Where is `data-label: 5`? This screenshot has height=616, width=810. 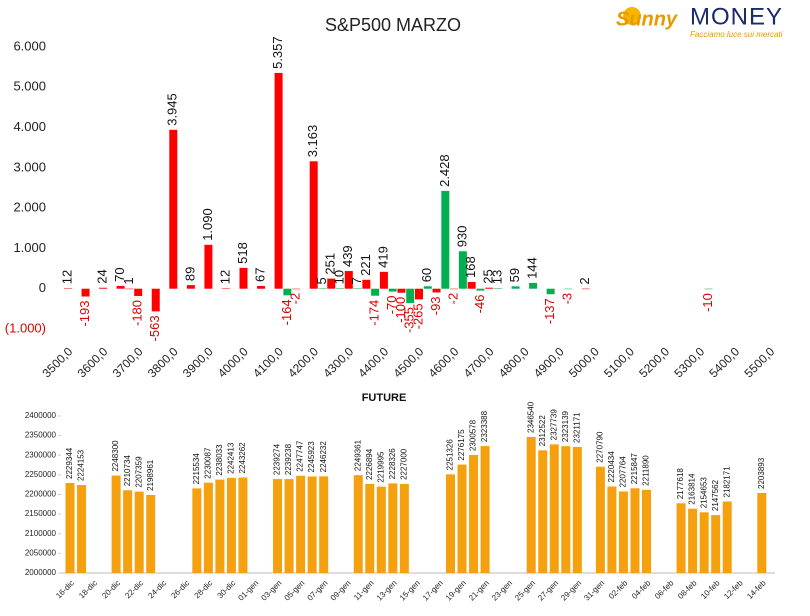
data-label: 5 is located at coordinates (321, 280).